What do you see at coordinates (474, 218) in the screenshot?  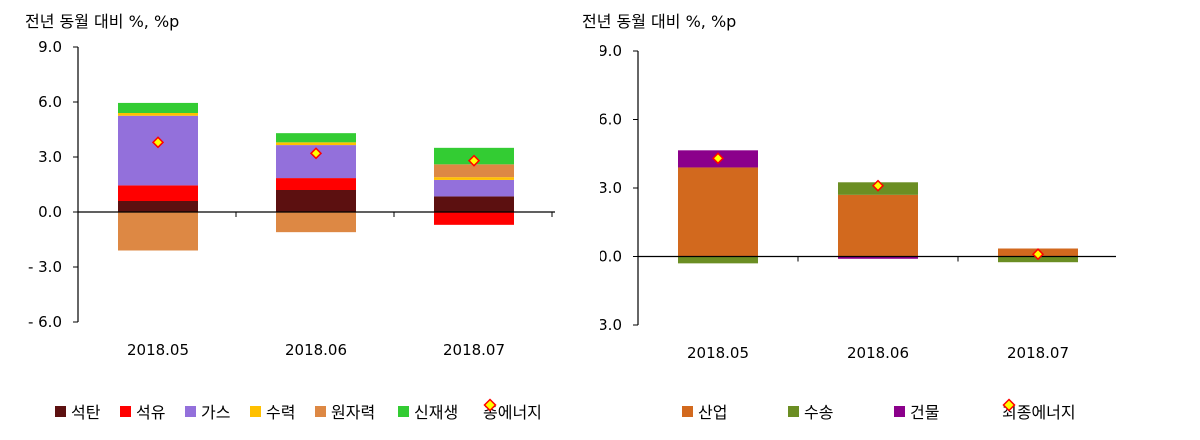 I see `left-bar-2018-07-ec849dec9ca0` at bounding box center [474, 218].